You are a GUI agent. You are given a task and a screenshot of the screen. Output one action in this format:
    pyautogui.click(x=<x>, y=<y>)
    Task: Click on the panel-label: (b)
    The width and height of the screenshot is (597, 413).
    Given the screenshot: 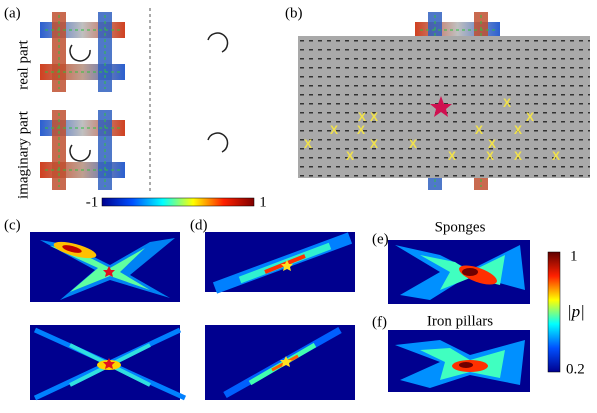 What is the action you would take?
    pyautogui.click(x=294, y=13)
    